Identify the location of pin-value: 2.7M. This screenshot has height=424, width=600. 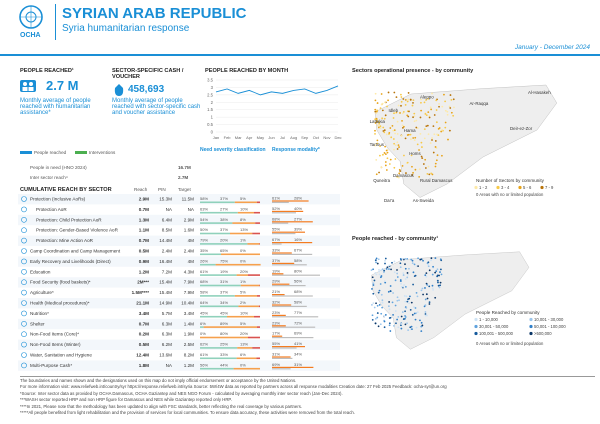
(183, 177).